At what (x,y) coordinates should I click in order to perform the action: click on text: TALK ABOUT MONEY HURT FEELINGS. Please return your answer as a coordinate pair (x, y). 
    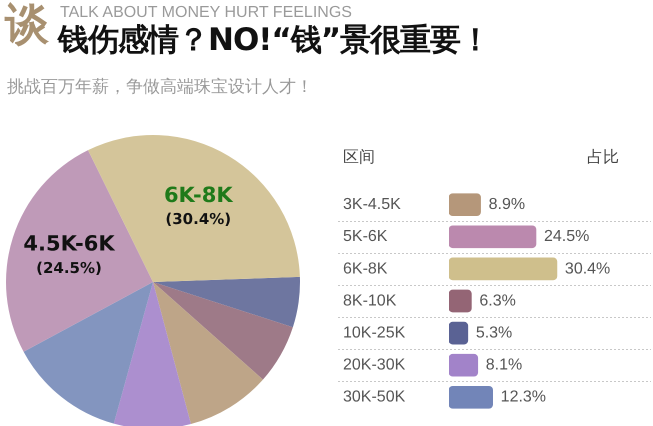
    Looking at the image, I should click on (206, 13).